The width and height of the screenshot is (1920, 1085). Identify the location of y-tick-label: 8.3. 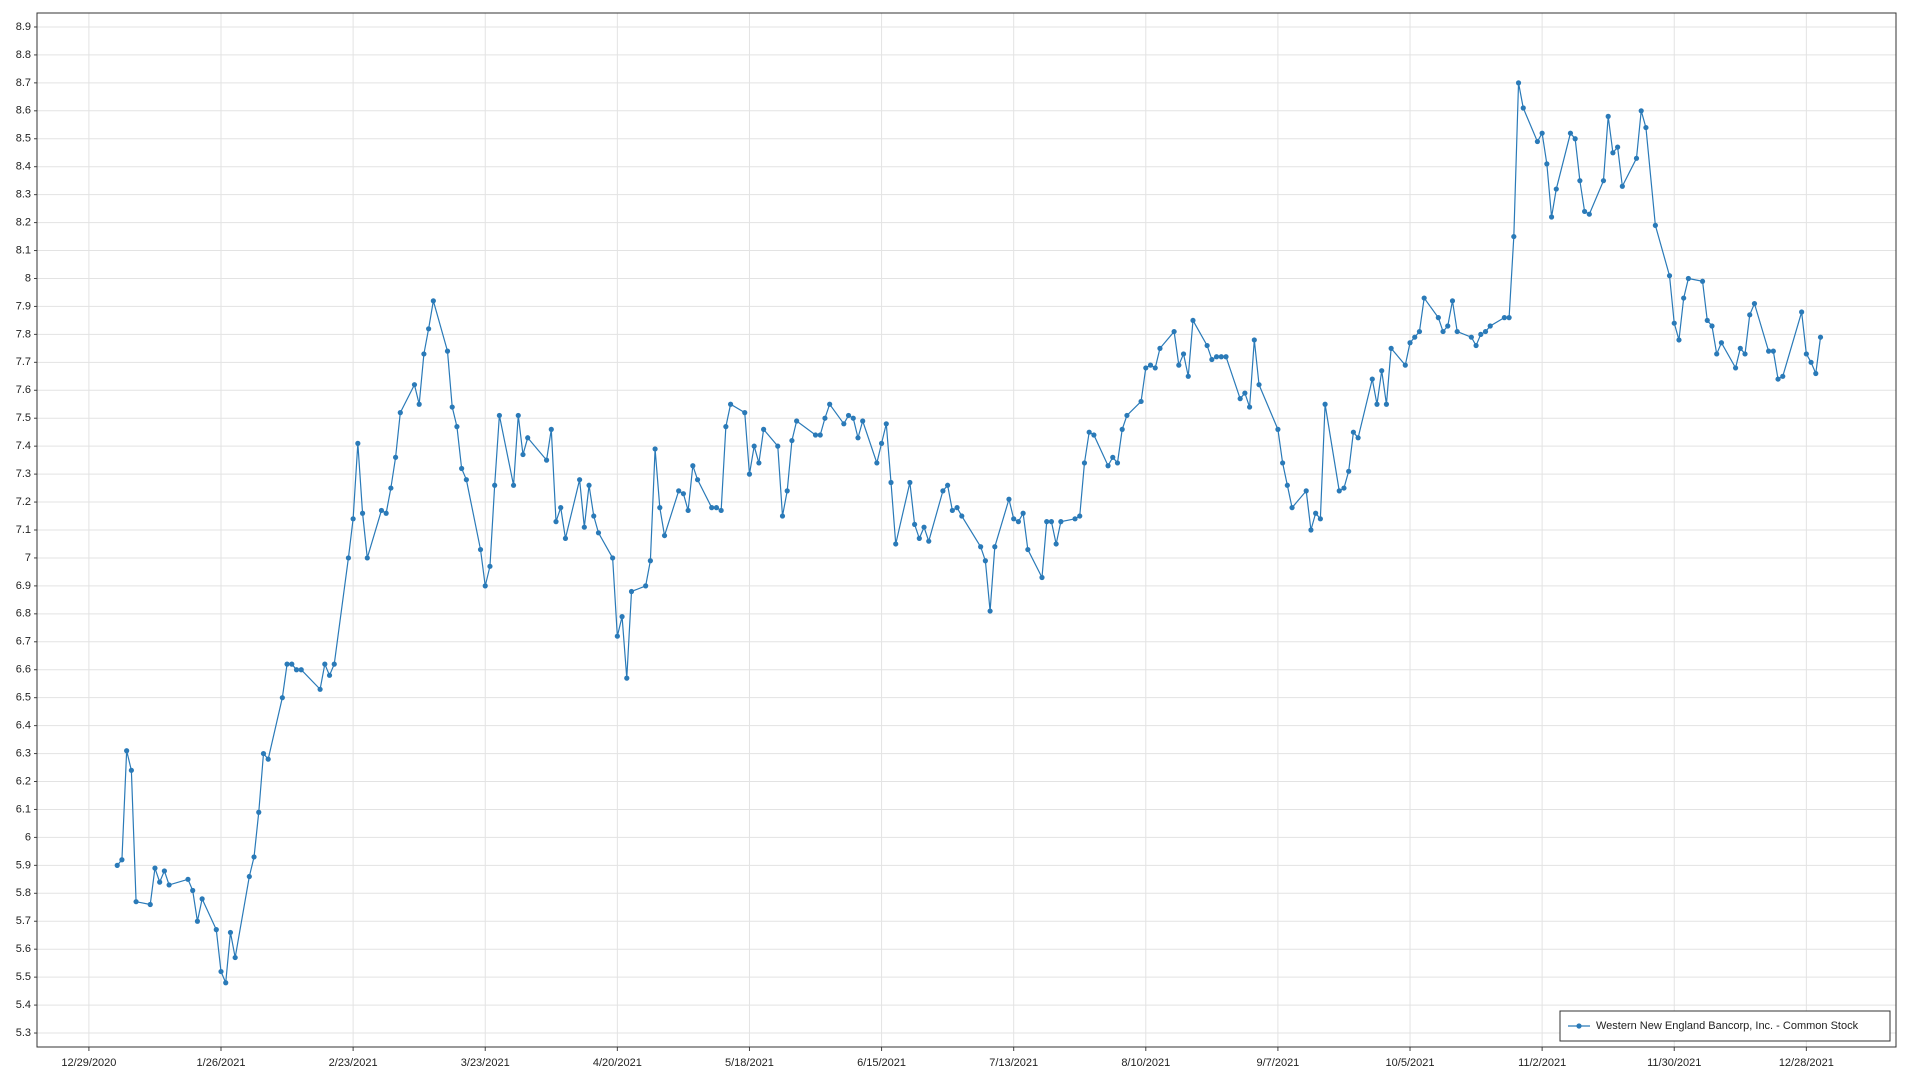
(23, 195).